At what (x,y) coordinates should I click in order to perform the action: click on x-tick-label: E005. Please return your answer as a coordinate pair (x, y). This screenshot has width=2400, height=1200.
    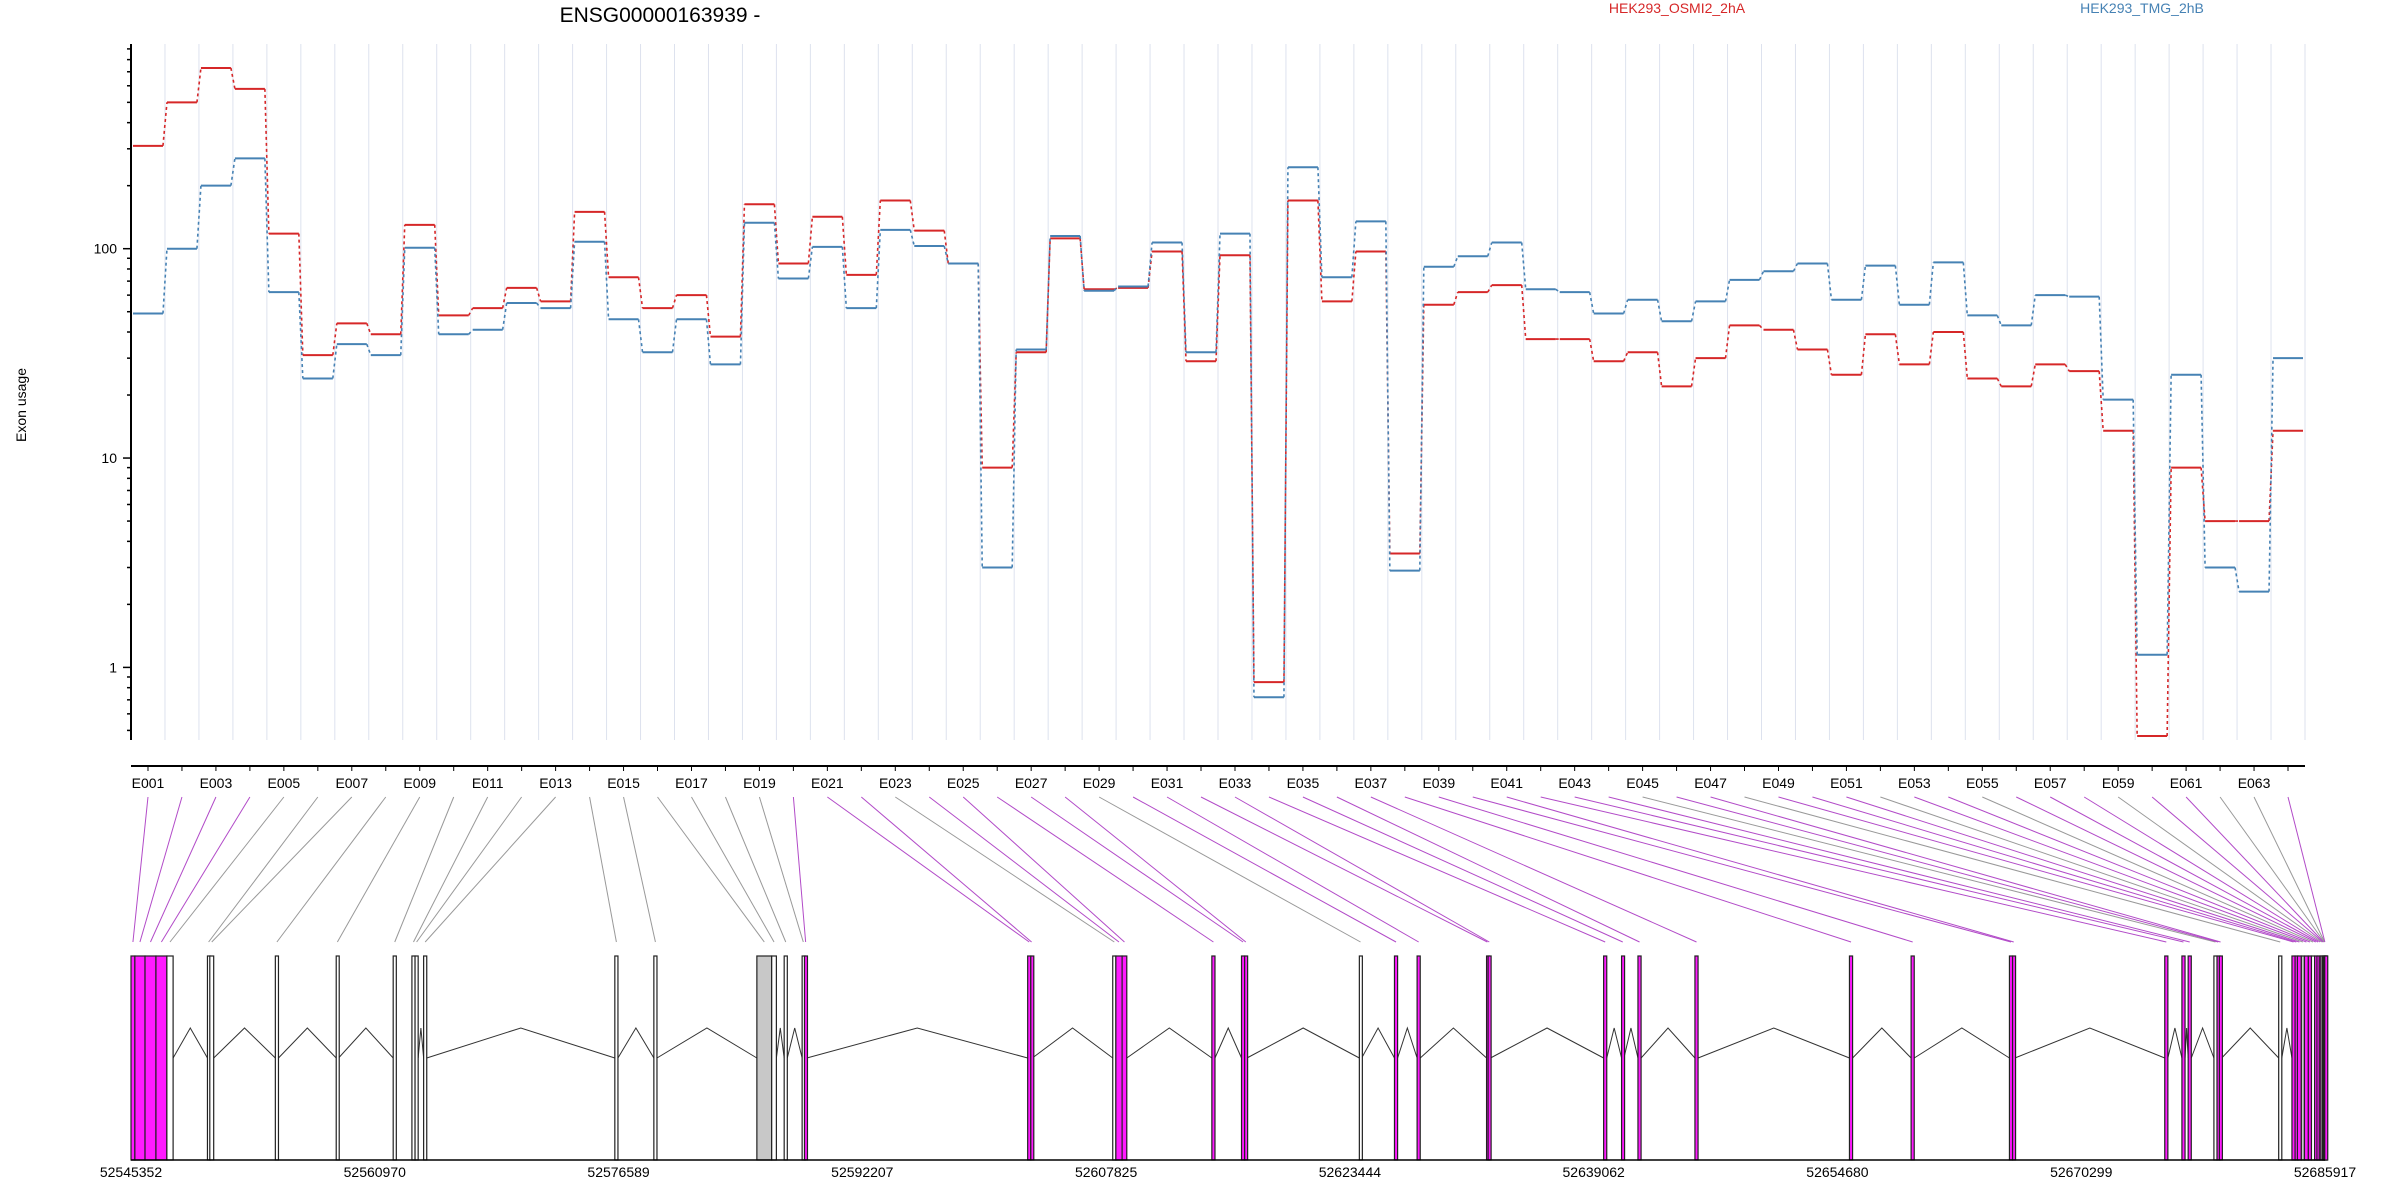
    Looking at the image, I should click on (284, 783).